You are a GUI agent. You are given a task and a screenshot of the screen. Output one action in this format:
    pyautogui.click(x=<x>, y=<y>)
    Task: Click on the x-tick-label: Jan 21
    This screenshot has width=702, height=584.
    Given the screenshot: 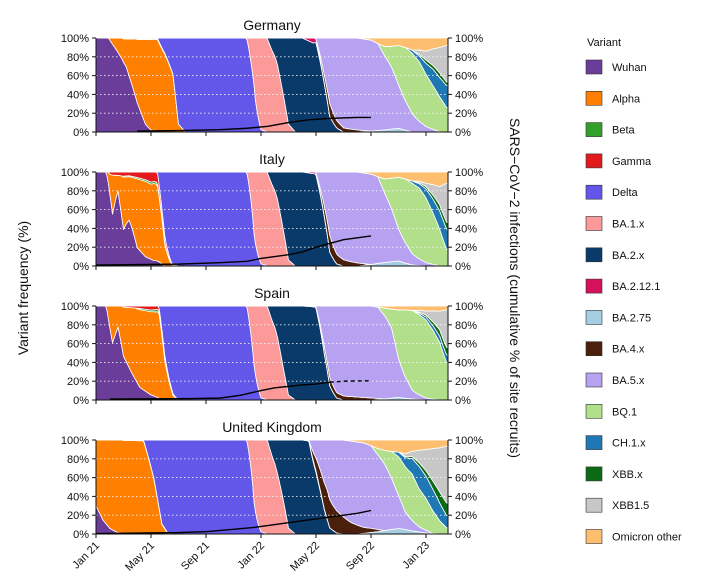 What is the action you would take?
    pyautogui.click(x=86, y=556)
    